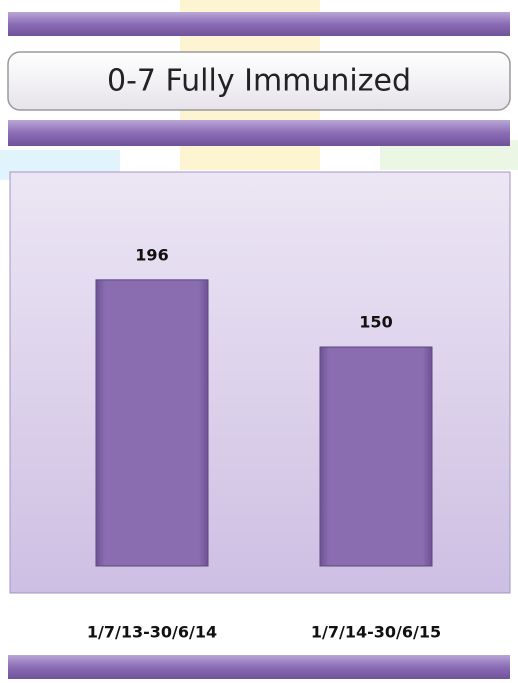  I want to click on x-tick-label: 1/7/14-30/6/15, so click(376, 632).